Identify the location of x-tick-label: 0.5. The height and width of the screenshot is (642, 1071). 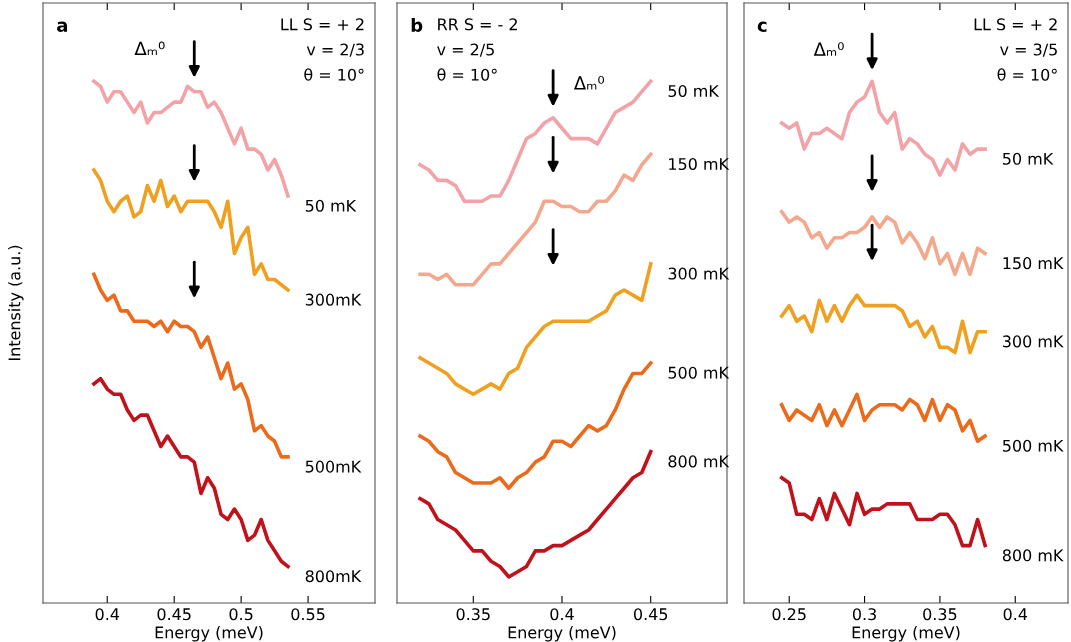
(241, 614).